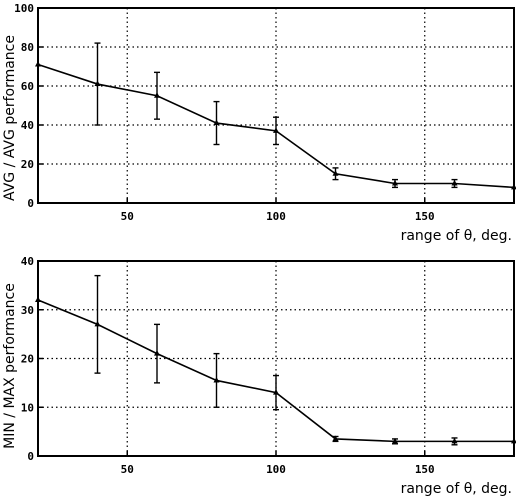 The height and width of the screenshot is (500, 516). I want to click on y-axis-label: MIN / MAX performance, so click(10, 366).